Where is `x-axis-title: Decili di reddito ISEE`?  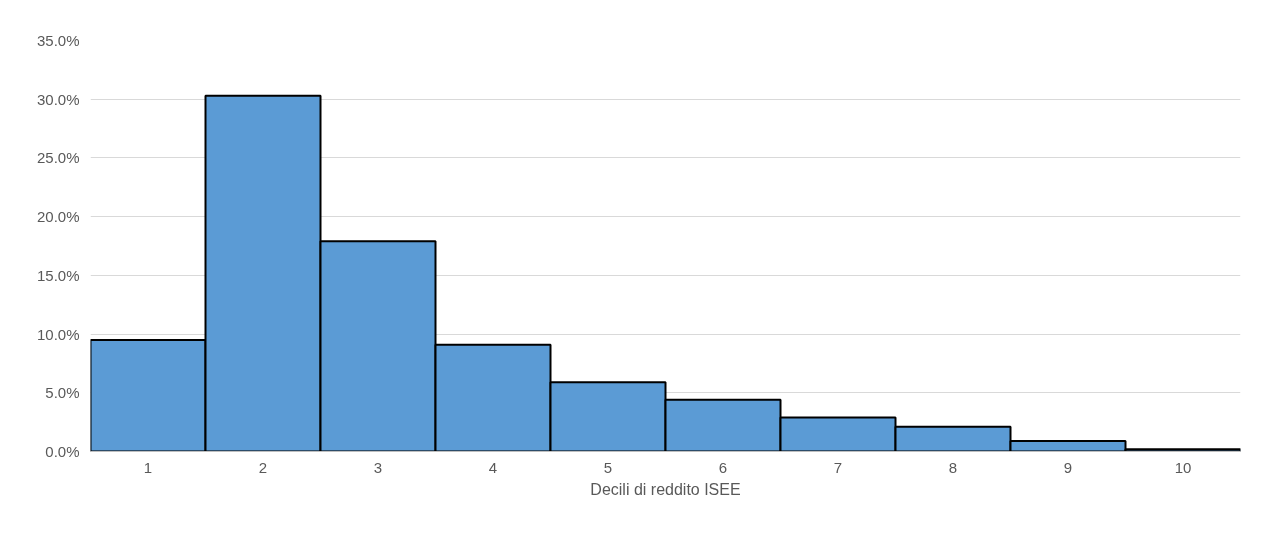
x-axis-title: Decili di reddito ISEE is located at coordinates (665, 489).